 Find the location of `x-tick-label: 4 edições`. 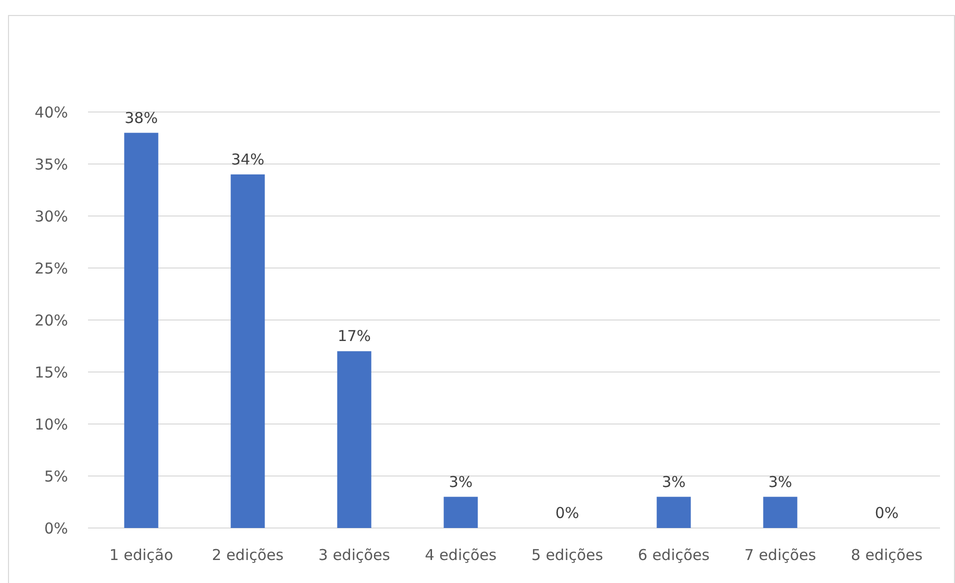

x-tick-label: 4 edições is located at coordinates (460, 555).